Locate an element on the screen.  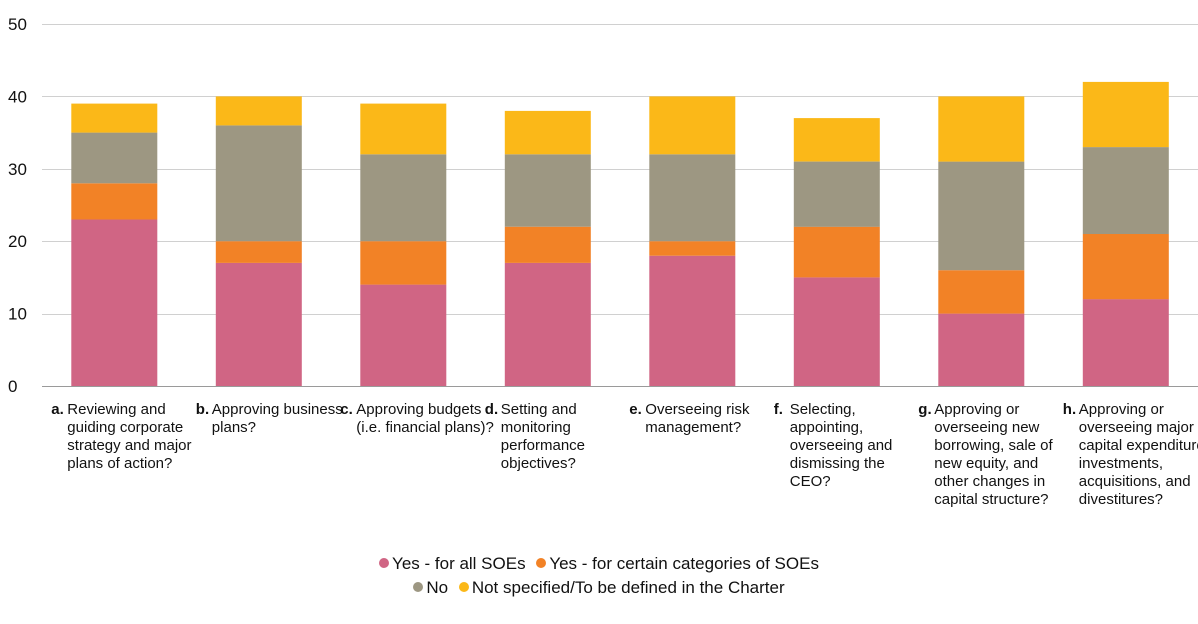
y-axis-tick-labels: 0 10 20 30 40 50 is located at coordinates (17, 205).